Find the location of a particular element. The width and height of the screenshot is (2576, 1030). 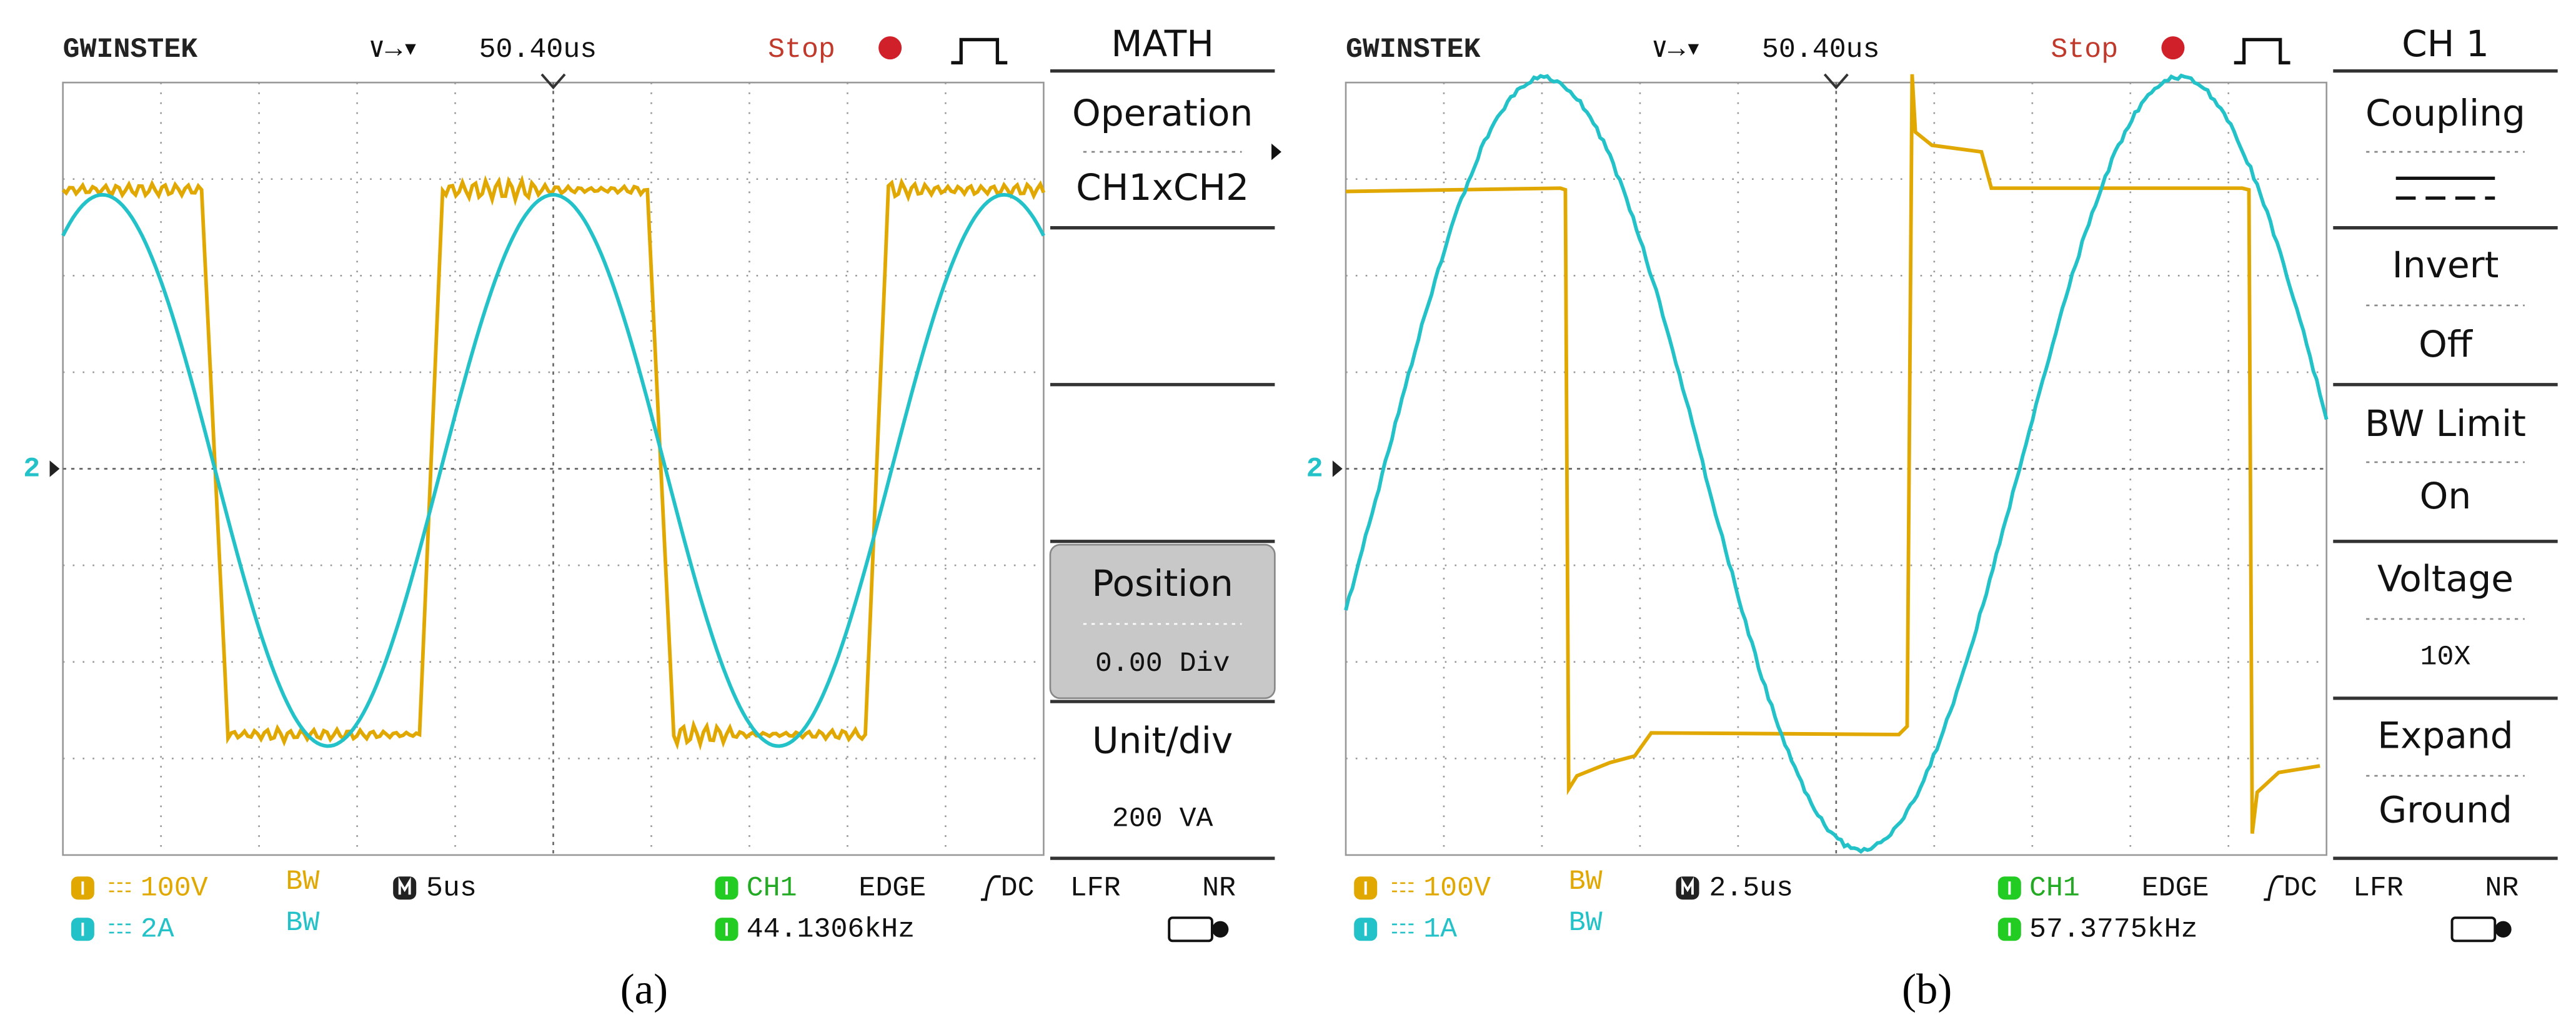

menu-entry: Voltage is located at coordinates (2445, 578).